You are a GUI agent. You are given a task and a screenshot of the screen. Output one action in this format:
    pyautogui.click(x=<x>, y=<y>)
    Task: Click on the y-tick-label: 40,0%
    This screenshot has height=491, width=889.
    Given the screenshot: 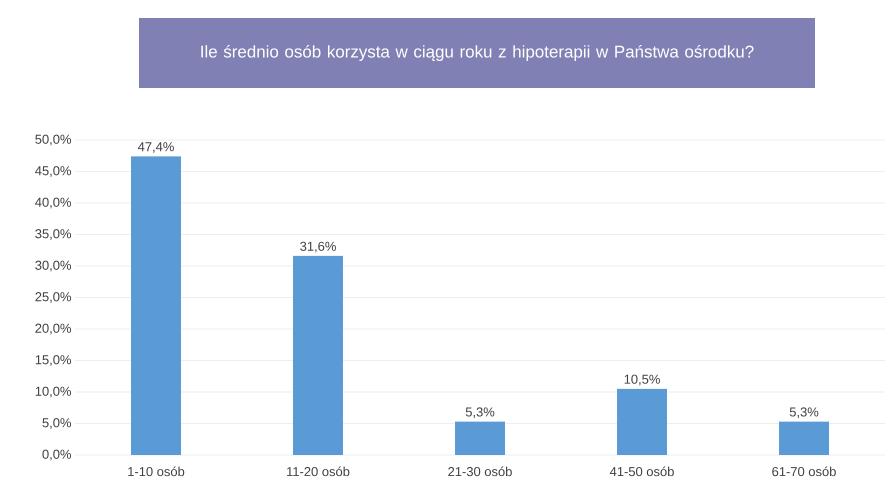 What is the action you would take?
    pyautogui.click(x=53, y=203)
    